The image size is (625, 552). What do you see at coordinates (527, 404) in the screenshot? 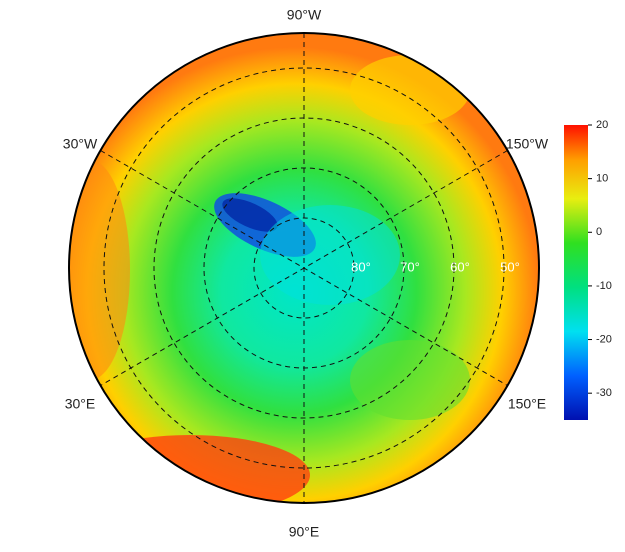
I see `lon-label: 150°E` at bounding box center [527, 404].